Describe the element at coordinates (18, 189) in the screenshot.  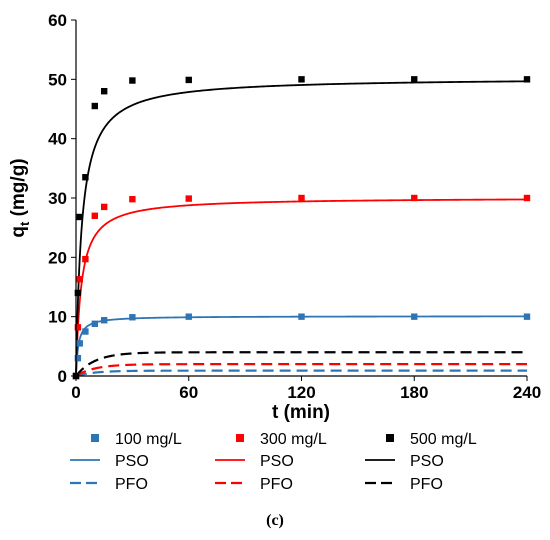
I see `y-axis-title-unit: (mg/g)` at that location.